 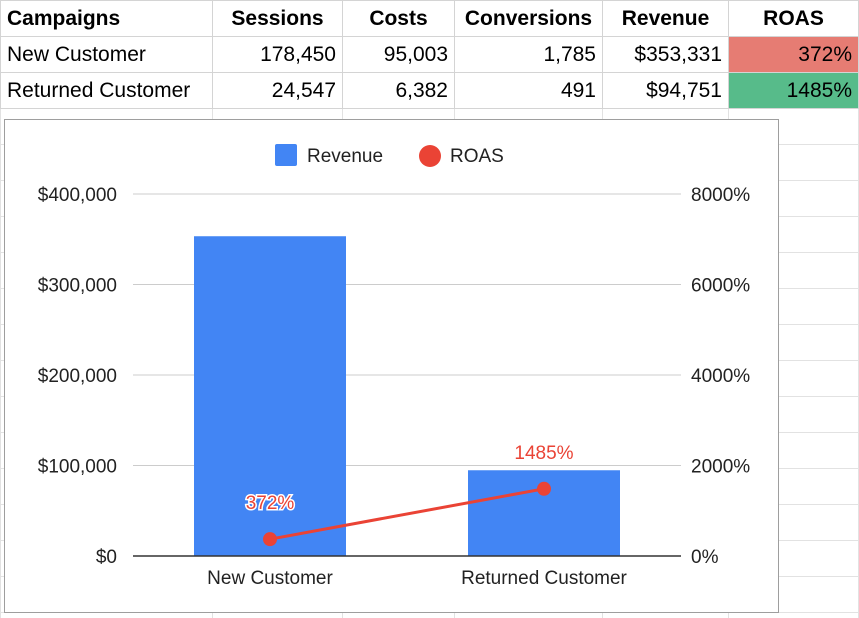 I want to click on legend-revenue-label: Revenue, so click(x=345, y=156).